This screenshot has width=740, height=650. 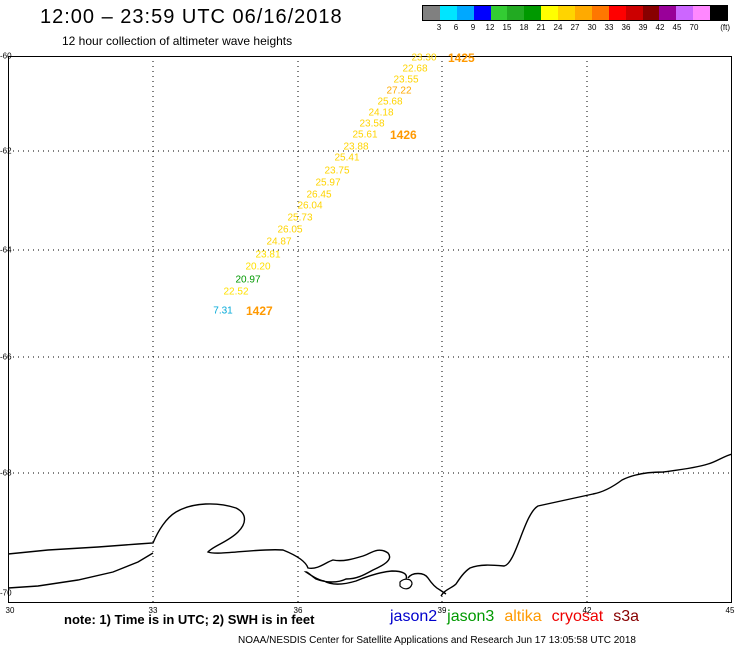 What do you see at coordinates (730, 610) in the screenshot?
I see `lon-label-45: 45` at bounding box center [730, 610].